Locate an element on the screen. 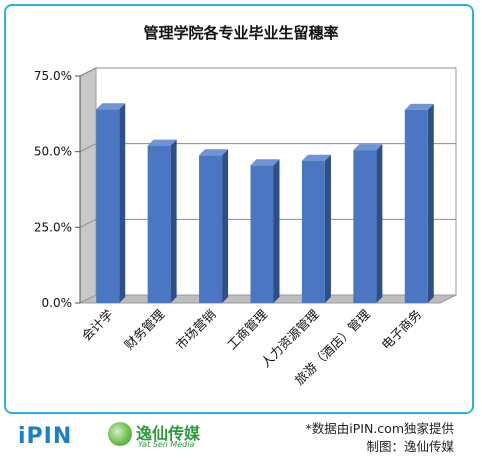 This screenshot has width=482, height=464. ipin-logo: iPIN is located at coordinates (45, 436).